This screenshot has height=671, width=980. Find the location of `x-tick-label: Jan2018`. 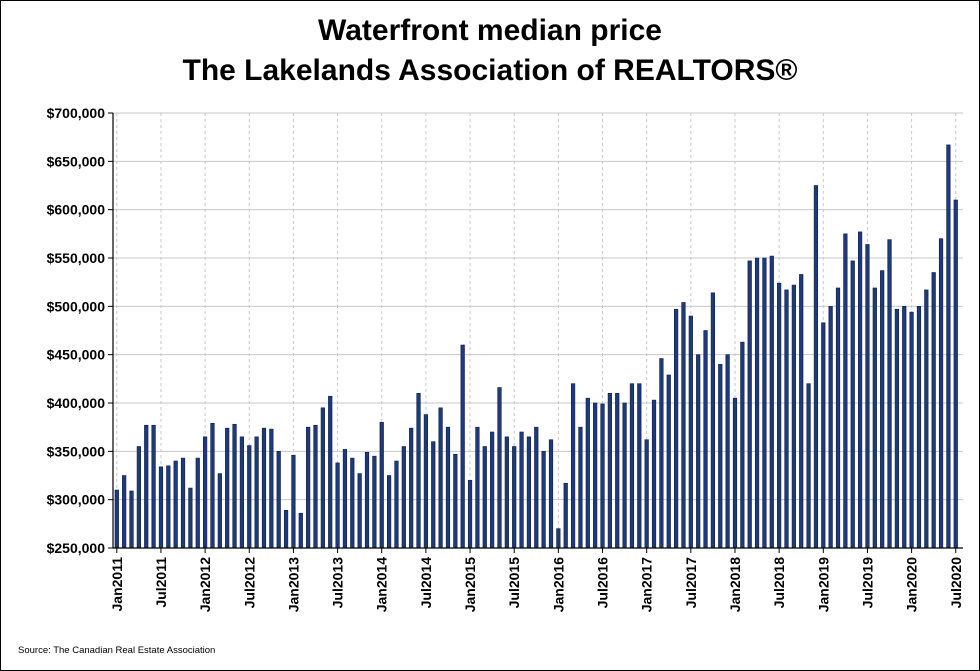

x-tick-label: Jan2018 is located at coordinates (735, 584).